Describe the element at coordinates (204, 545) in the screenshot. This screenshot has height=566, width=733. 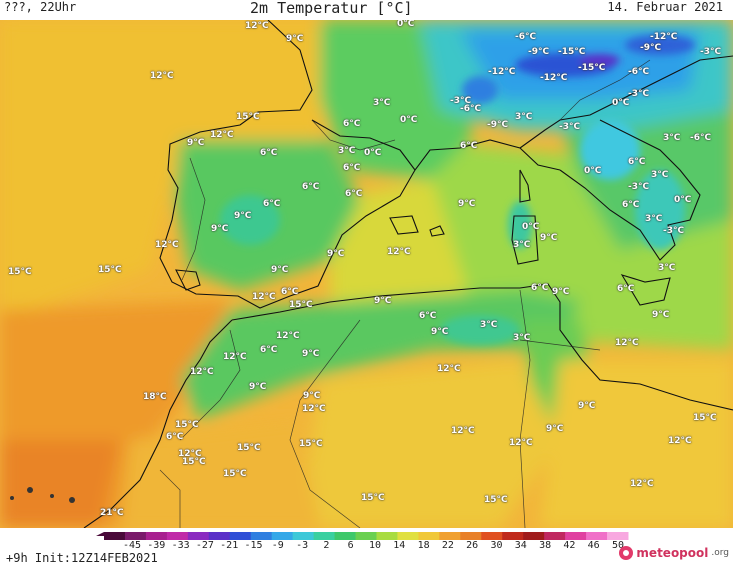
I see `color-scale-tick: -27` at that location.